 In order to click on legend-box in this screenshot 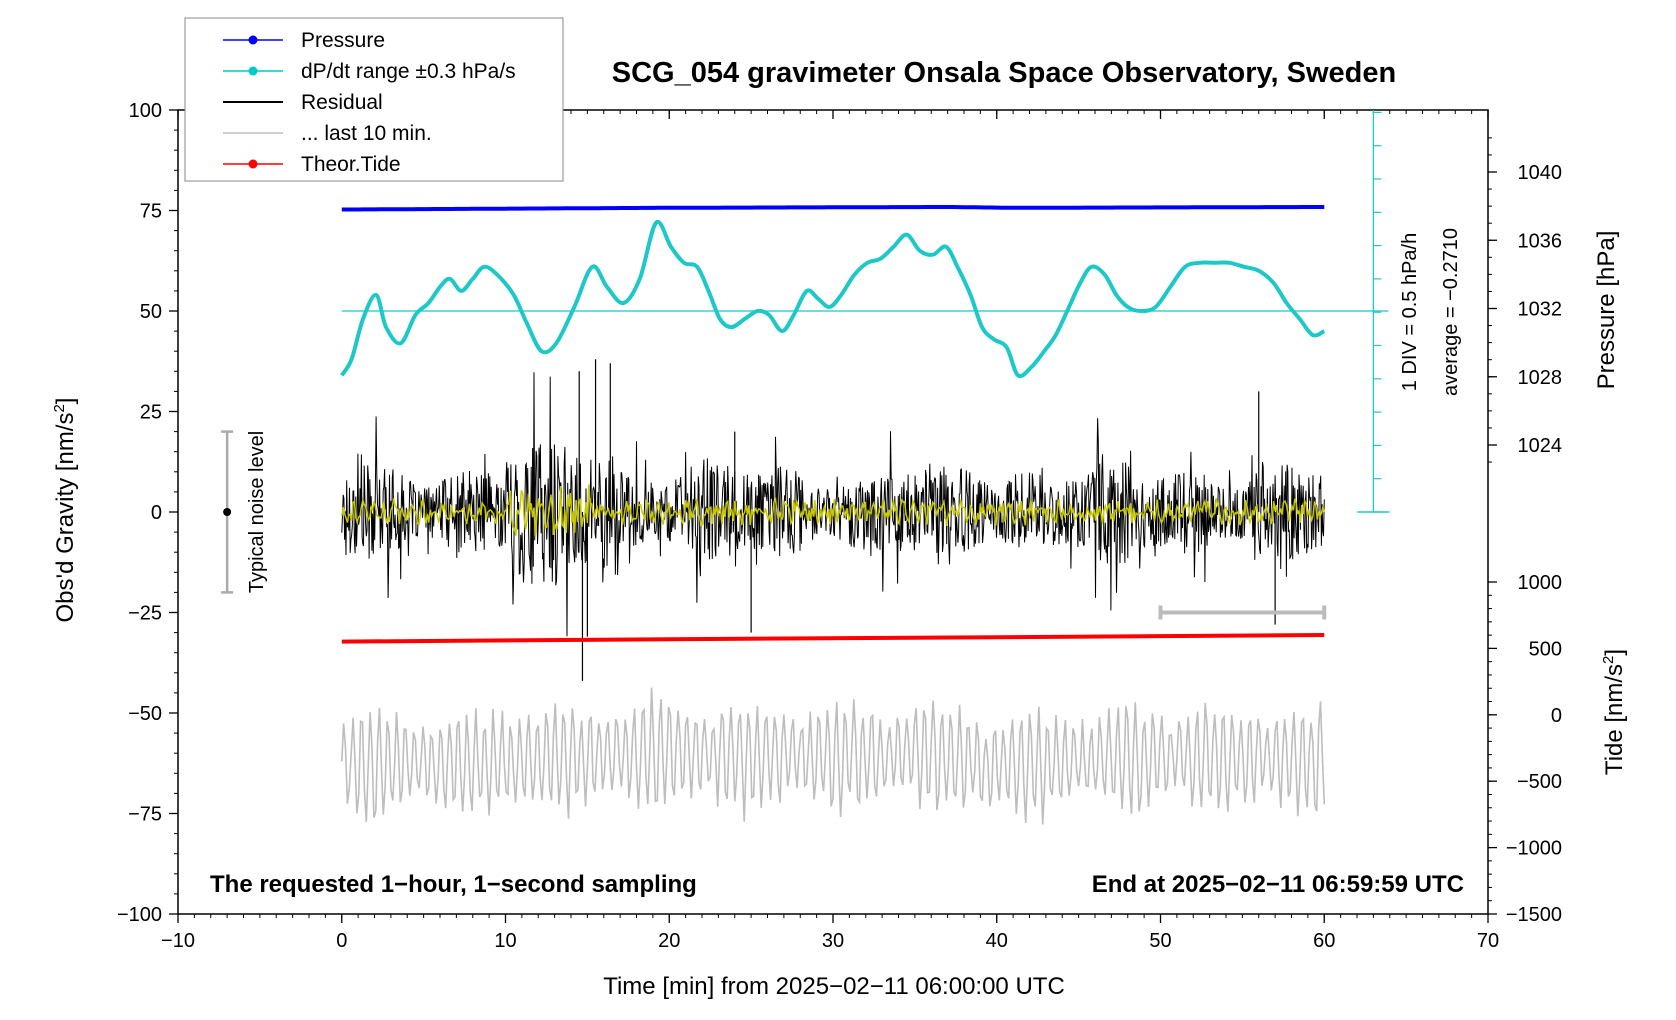, I will do `click(374, 99)`.